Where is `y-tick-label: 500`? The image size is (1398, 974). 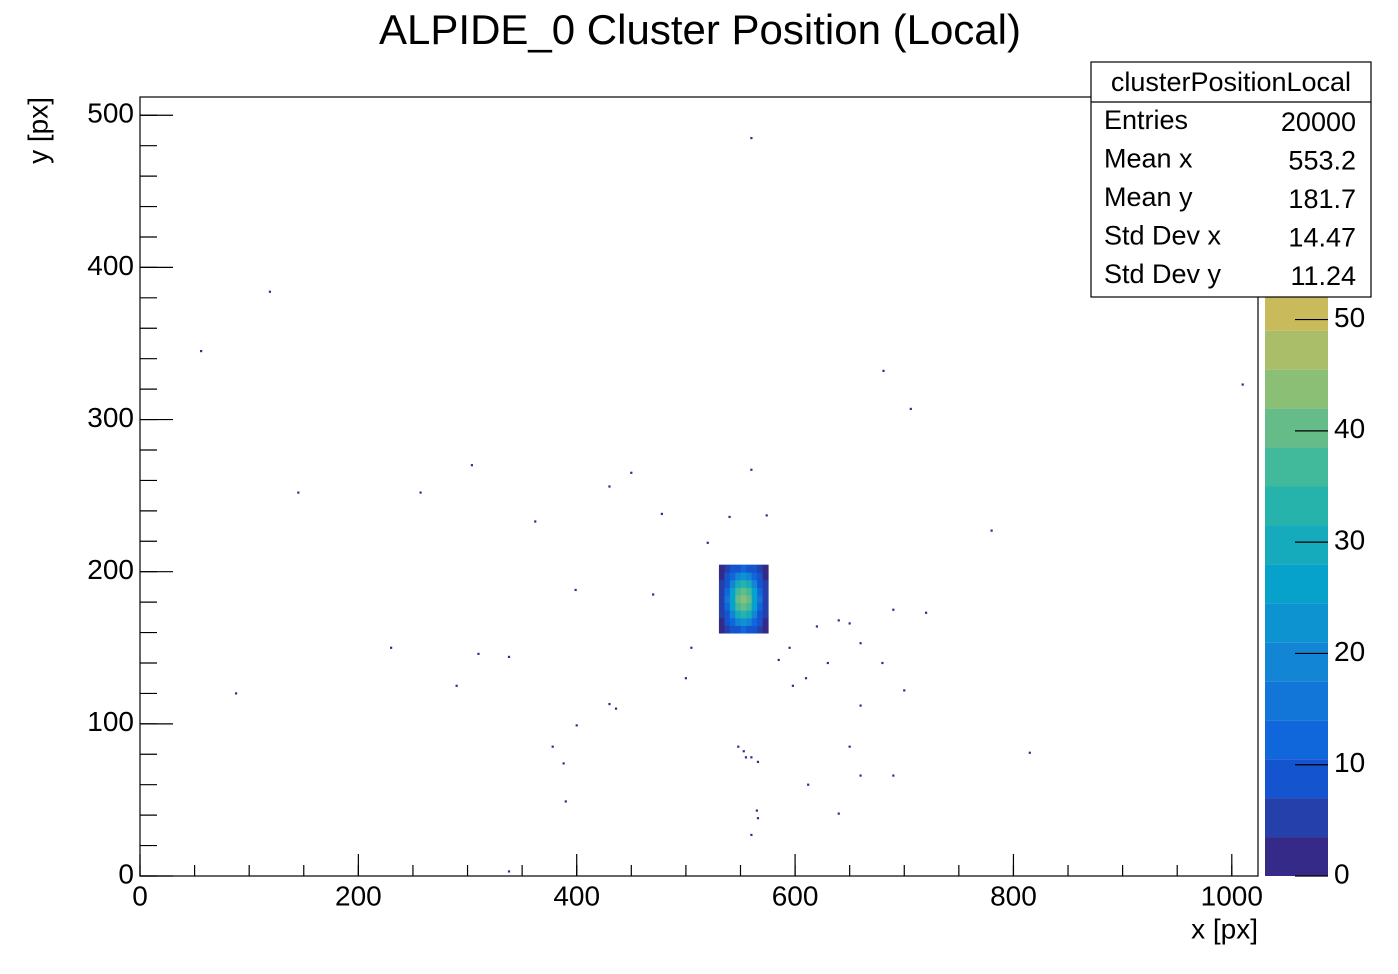
y-tick-label: 500 is located at coordinates (110, 113).